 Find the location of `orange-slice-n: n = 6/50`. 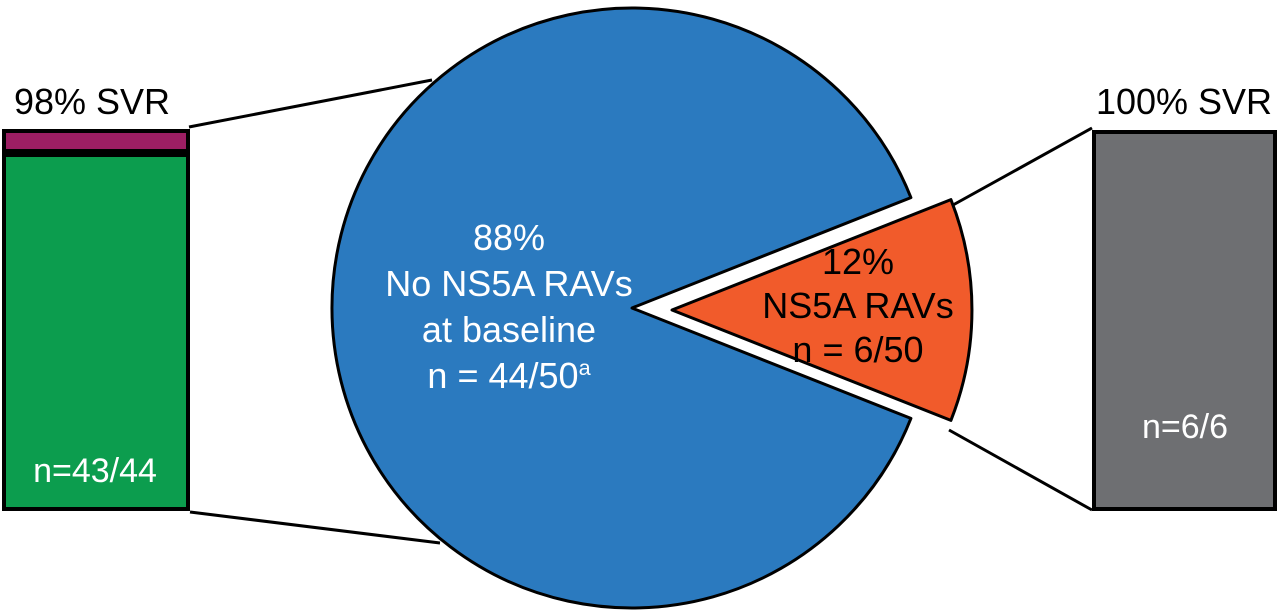

orange-slice-n: n = 6/50 is located at coordinates (858, 349).